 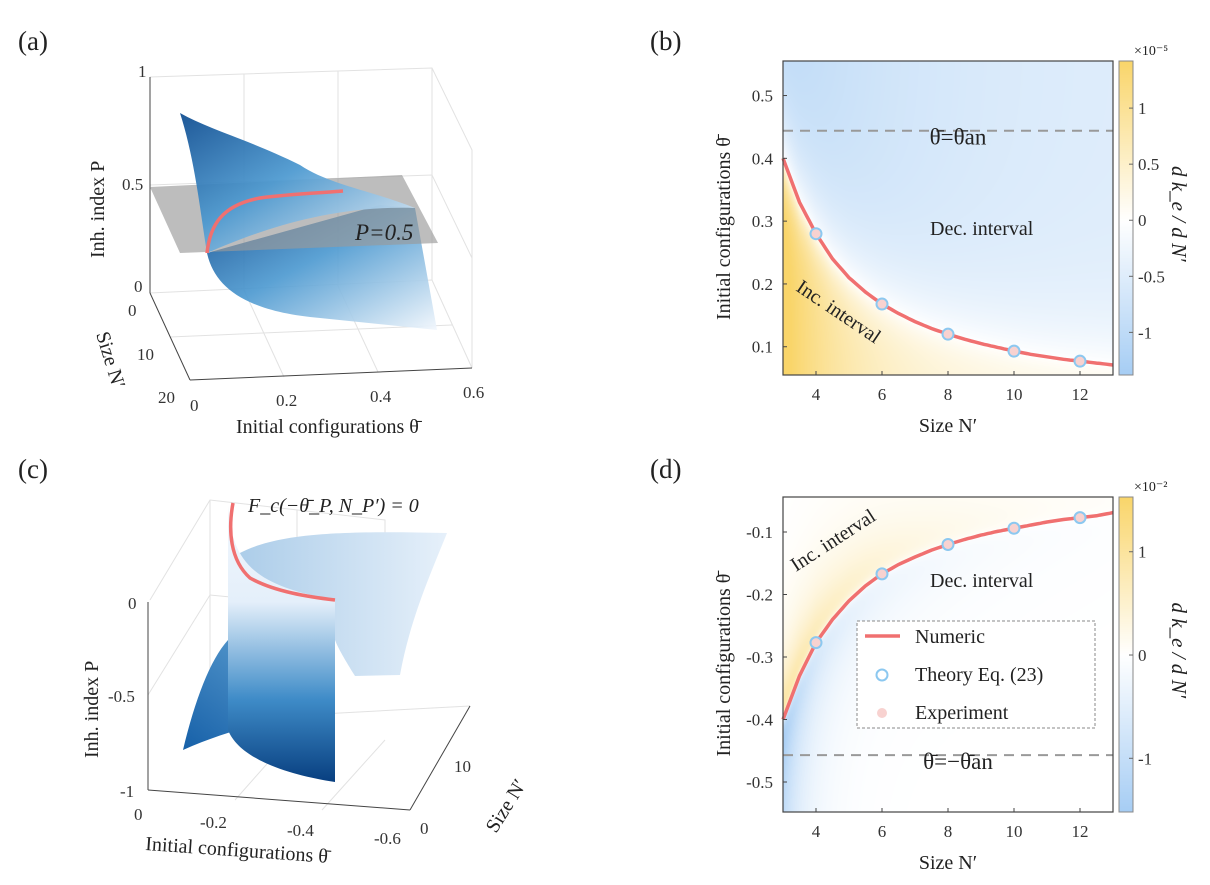 What do you see at coordinates (950, 637) in the screenshot?
I see `legend-entry: Numeric` at bounding box center [950, 637].